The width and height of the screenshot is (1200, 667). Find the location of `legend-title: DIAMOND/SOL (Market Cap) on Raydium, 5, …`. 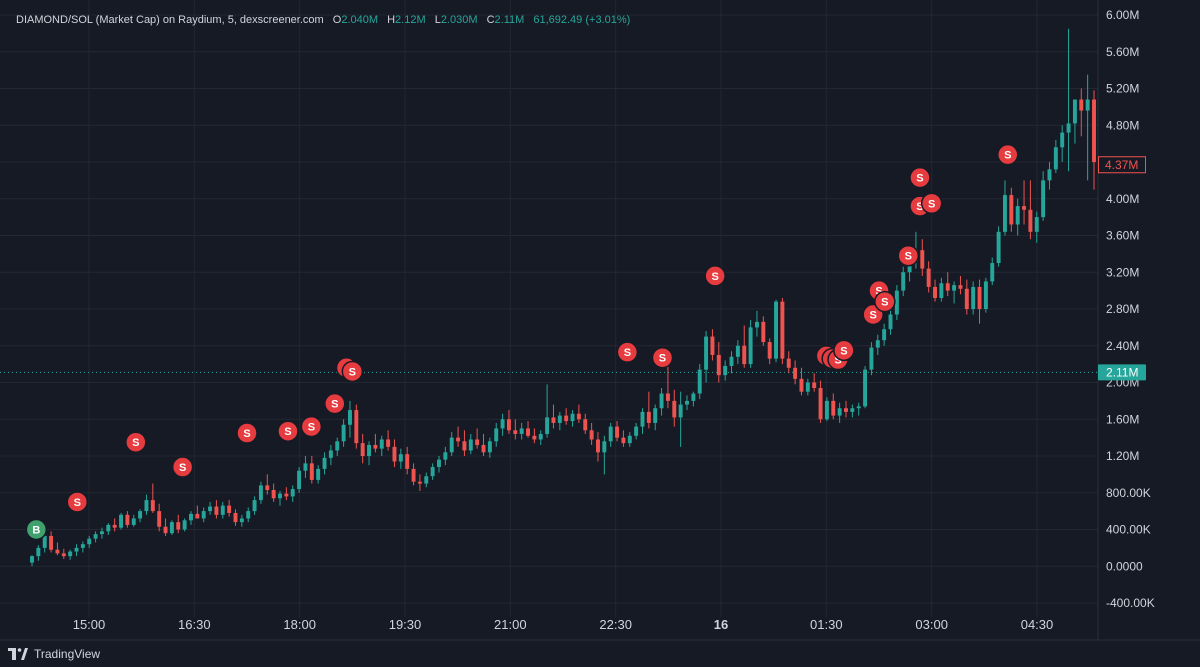

legend-title: DIAMOND/SOL (Market Cap) on Raydium, 5, … is located at coordinates (170, 20).